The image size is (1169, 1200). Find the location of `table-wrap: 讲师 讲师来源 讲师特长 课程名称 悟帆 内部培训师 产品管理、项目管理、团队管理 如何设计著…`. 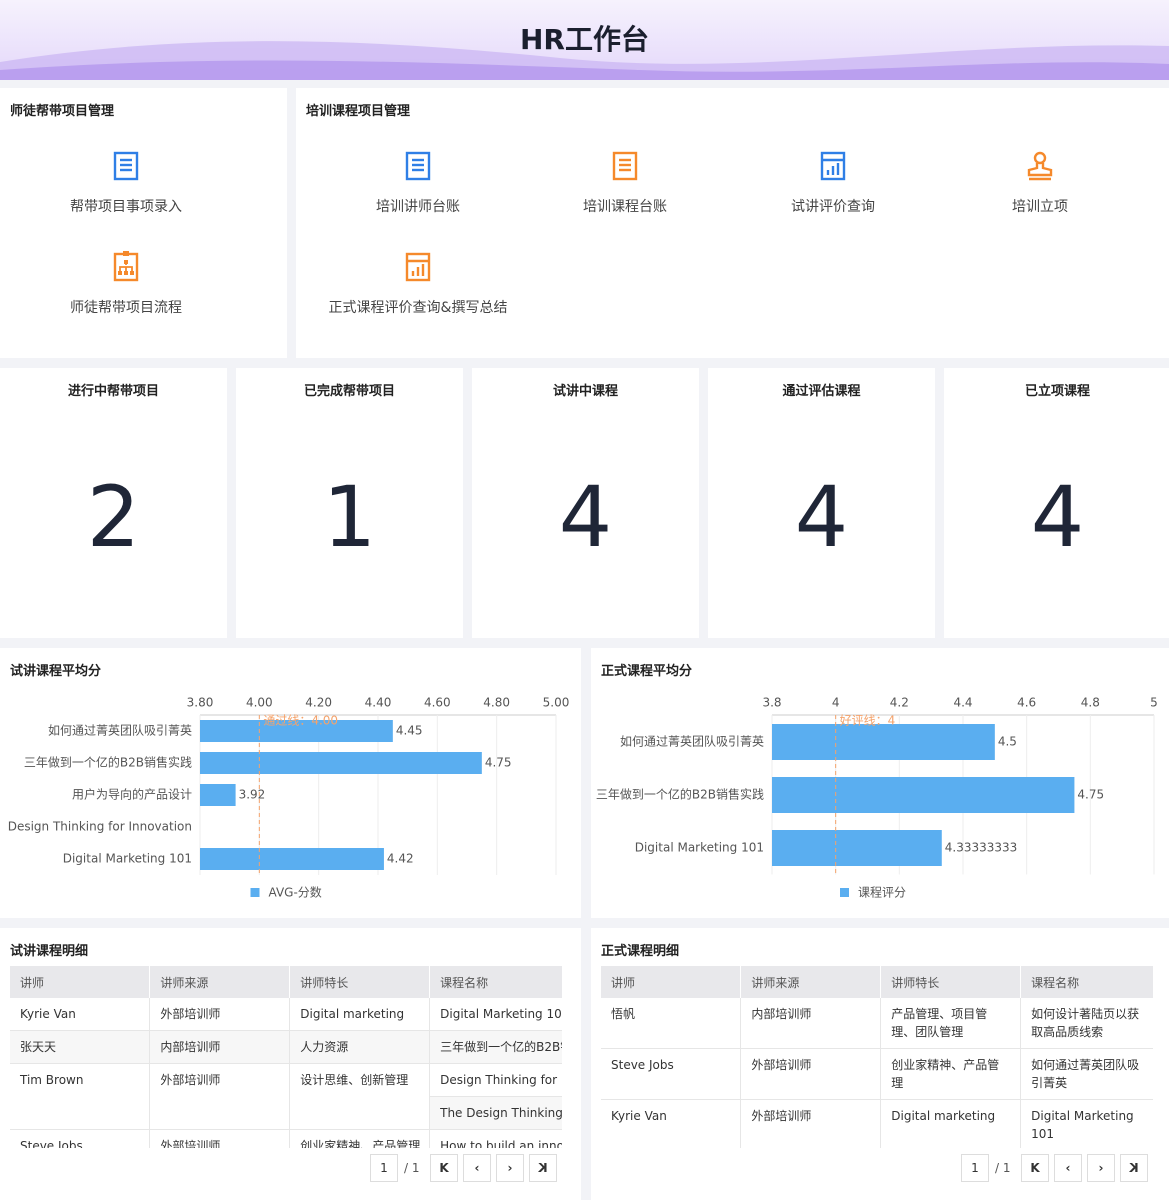

table-wrap: 讲师 讲师来源 讲师特长 课程名称 悟帆 内部培训师 产品管理、项目管理、团队管理 如何设计著… is located at coordinates (877, 1057).